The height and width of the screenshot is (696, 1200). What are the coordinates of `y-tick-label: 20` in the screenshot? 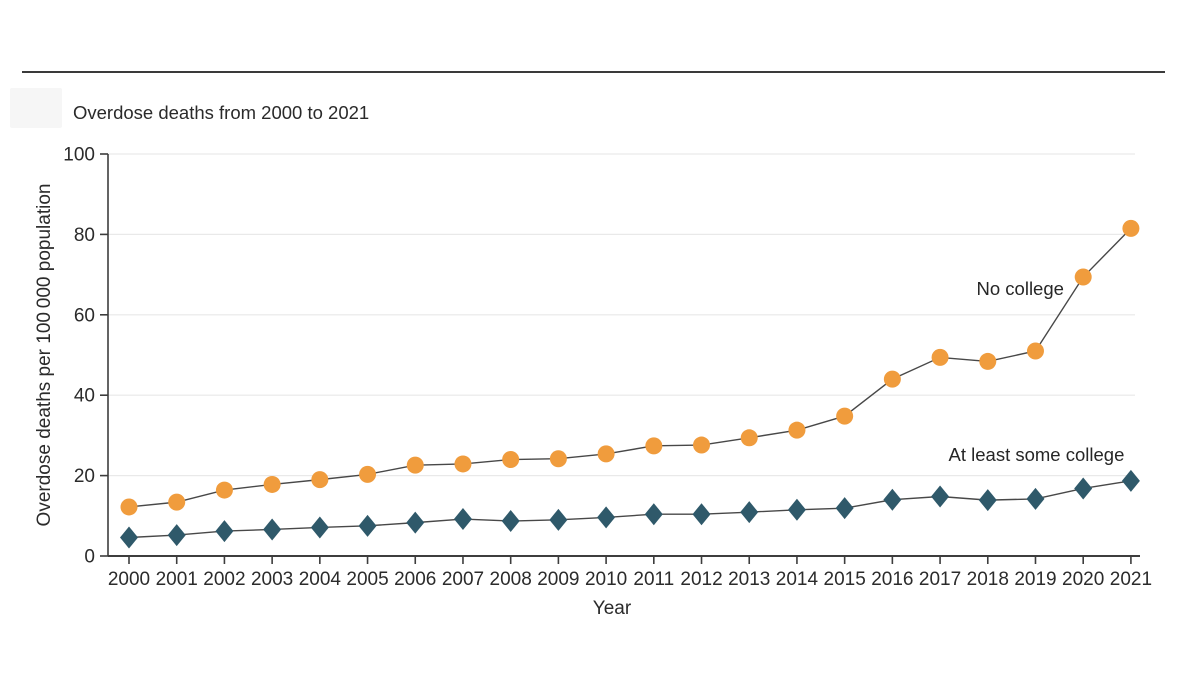 It's located at (84, 476).